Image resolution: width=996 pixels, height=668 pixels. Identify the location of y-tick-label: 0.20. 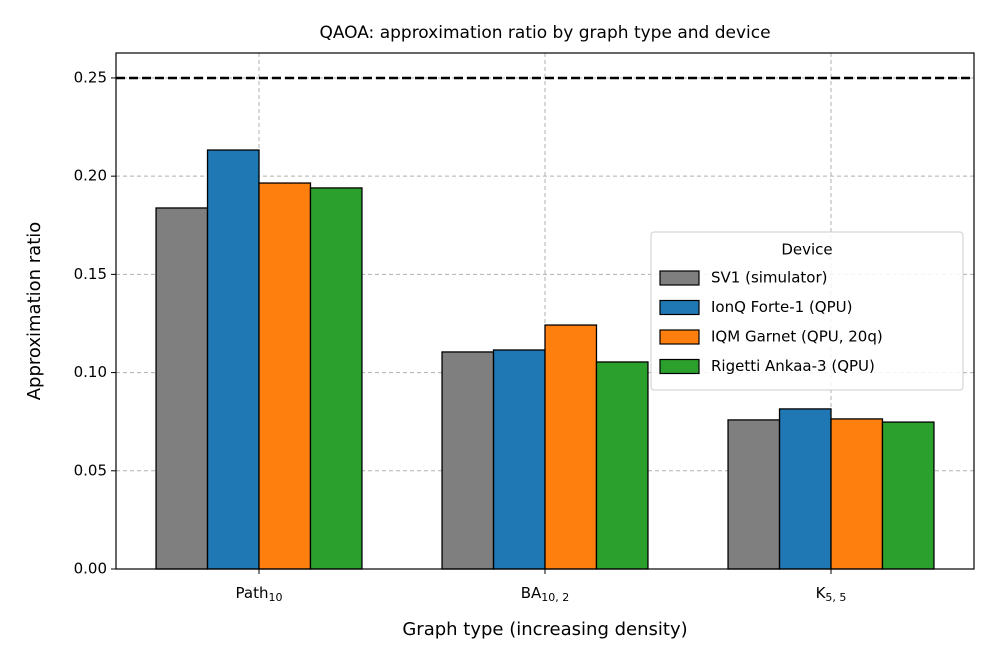
(90, 176).